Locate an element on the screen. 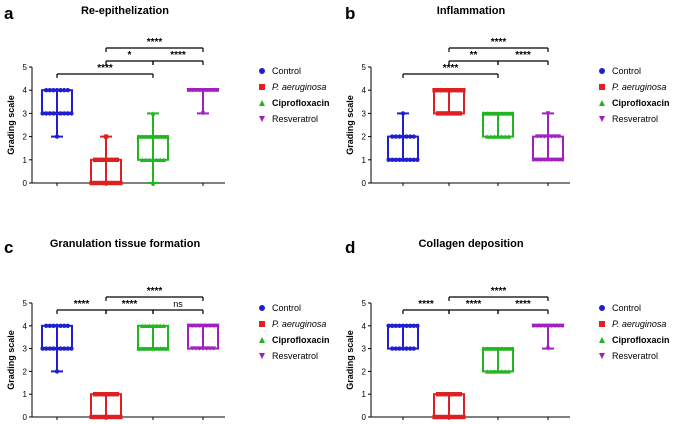 The image size is (677, 424). y-tick-label: 2 is located at coordinates (364, 371).